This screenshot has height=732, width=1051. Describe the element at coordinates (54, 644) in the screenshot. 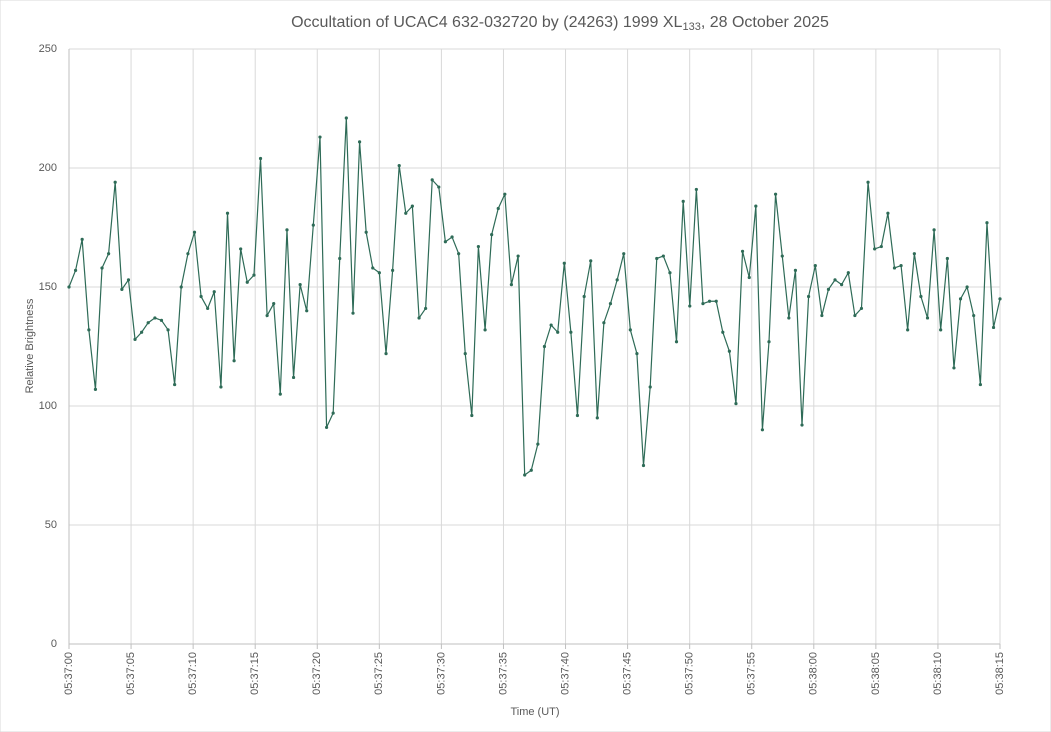

I see `y-tick-label: 0` at that location.